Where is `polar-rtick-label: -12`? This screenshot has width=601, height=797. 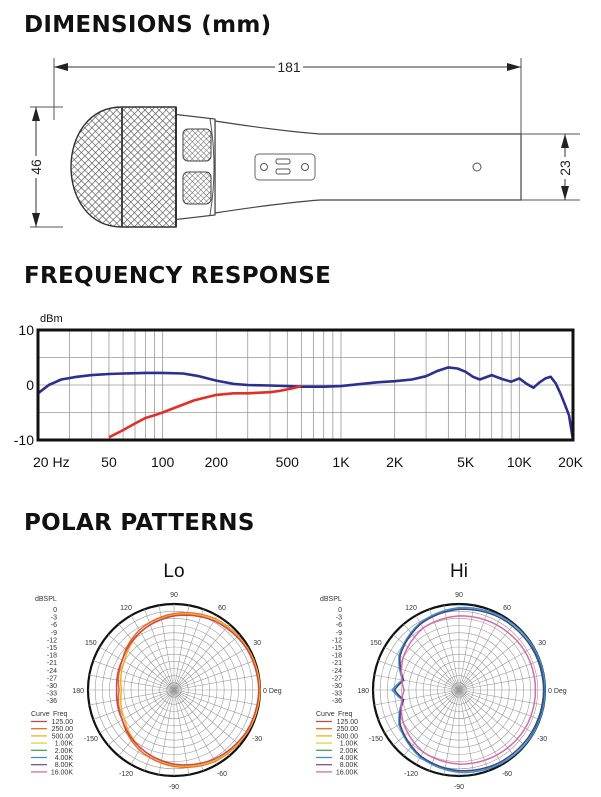 polar-rtick-label: -12 is located at coordinates (52, 640).